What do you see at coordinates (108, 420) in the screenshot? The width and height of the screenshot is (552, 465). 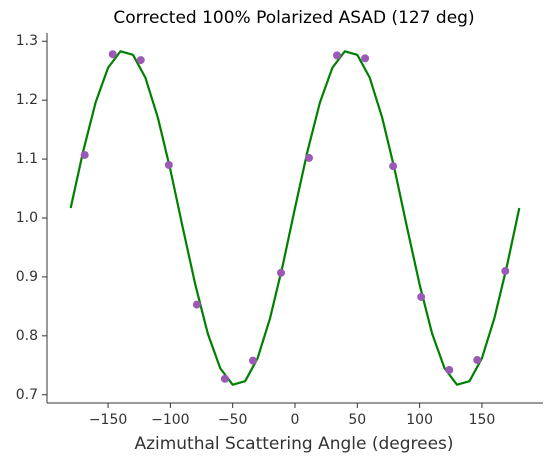 I see `x-tick-label: −150` at bounding box center [108, 420].